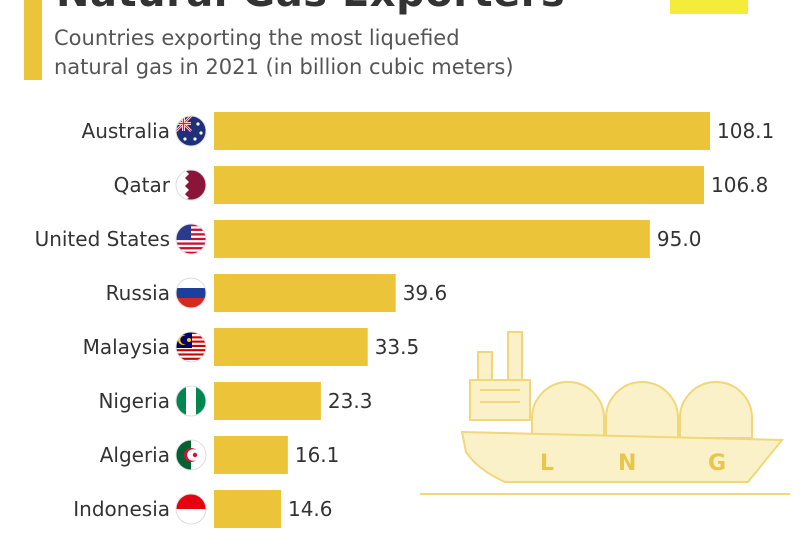 The height and width of the screenshot is (533, 800). Describe the element at coordinates (305, 293) in the screenshot. I see `bar-russia` at that location.